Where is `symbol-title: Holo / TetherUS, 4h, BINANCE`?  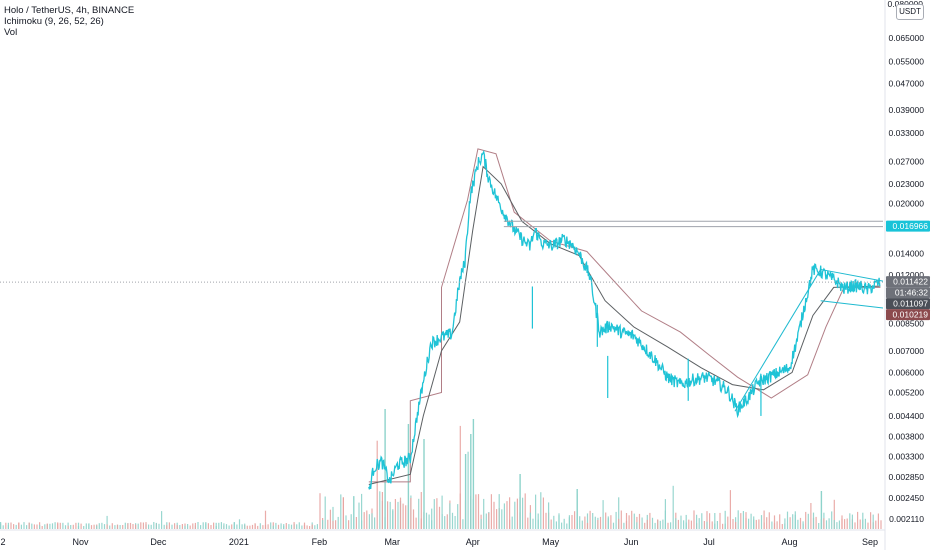 symbol-title: Holo / TetherUS, 4h, BINANCE is located at coordinates (69, 10).